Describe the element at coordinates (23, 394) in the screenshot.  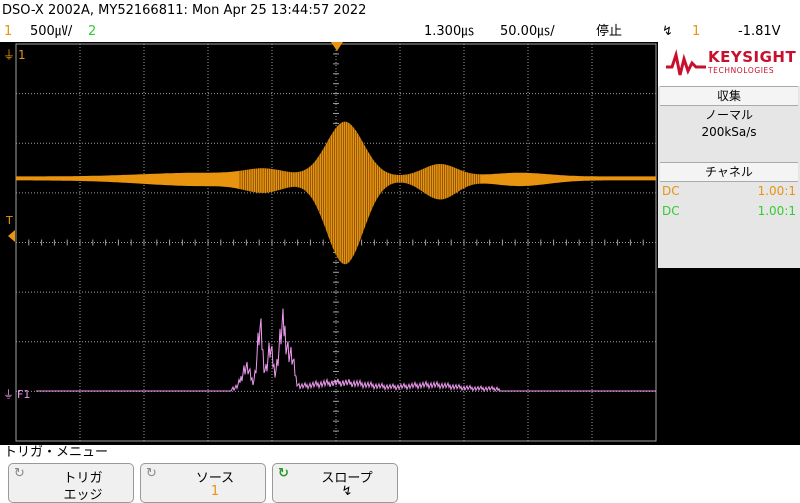
I see `math-marker: F1` at that location.